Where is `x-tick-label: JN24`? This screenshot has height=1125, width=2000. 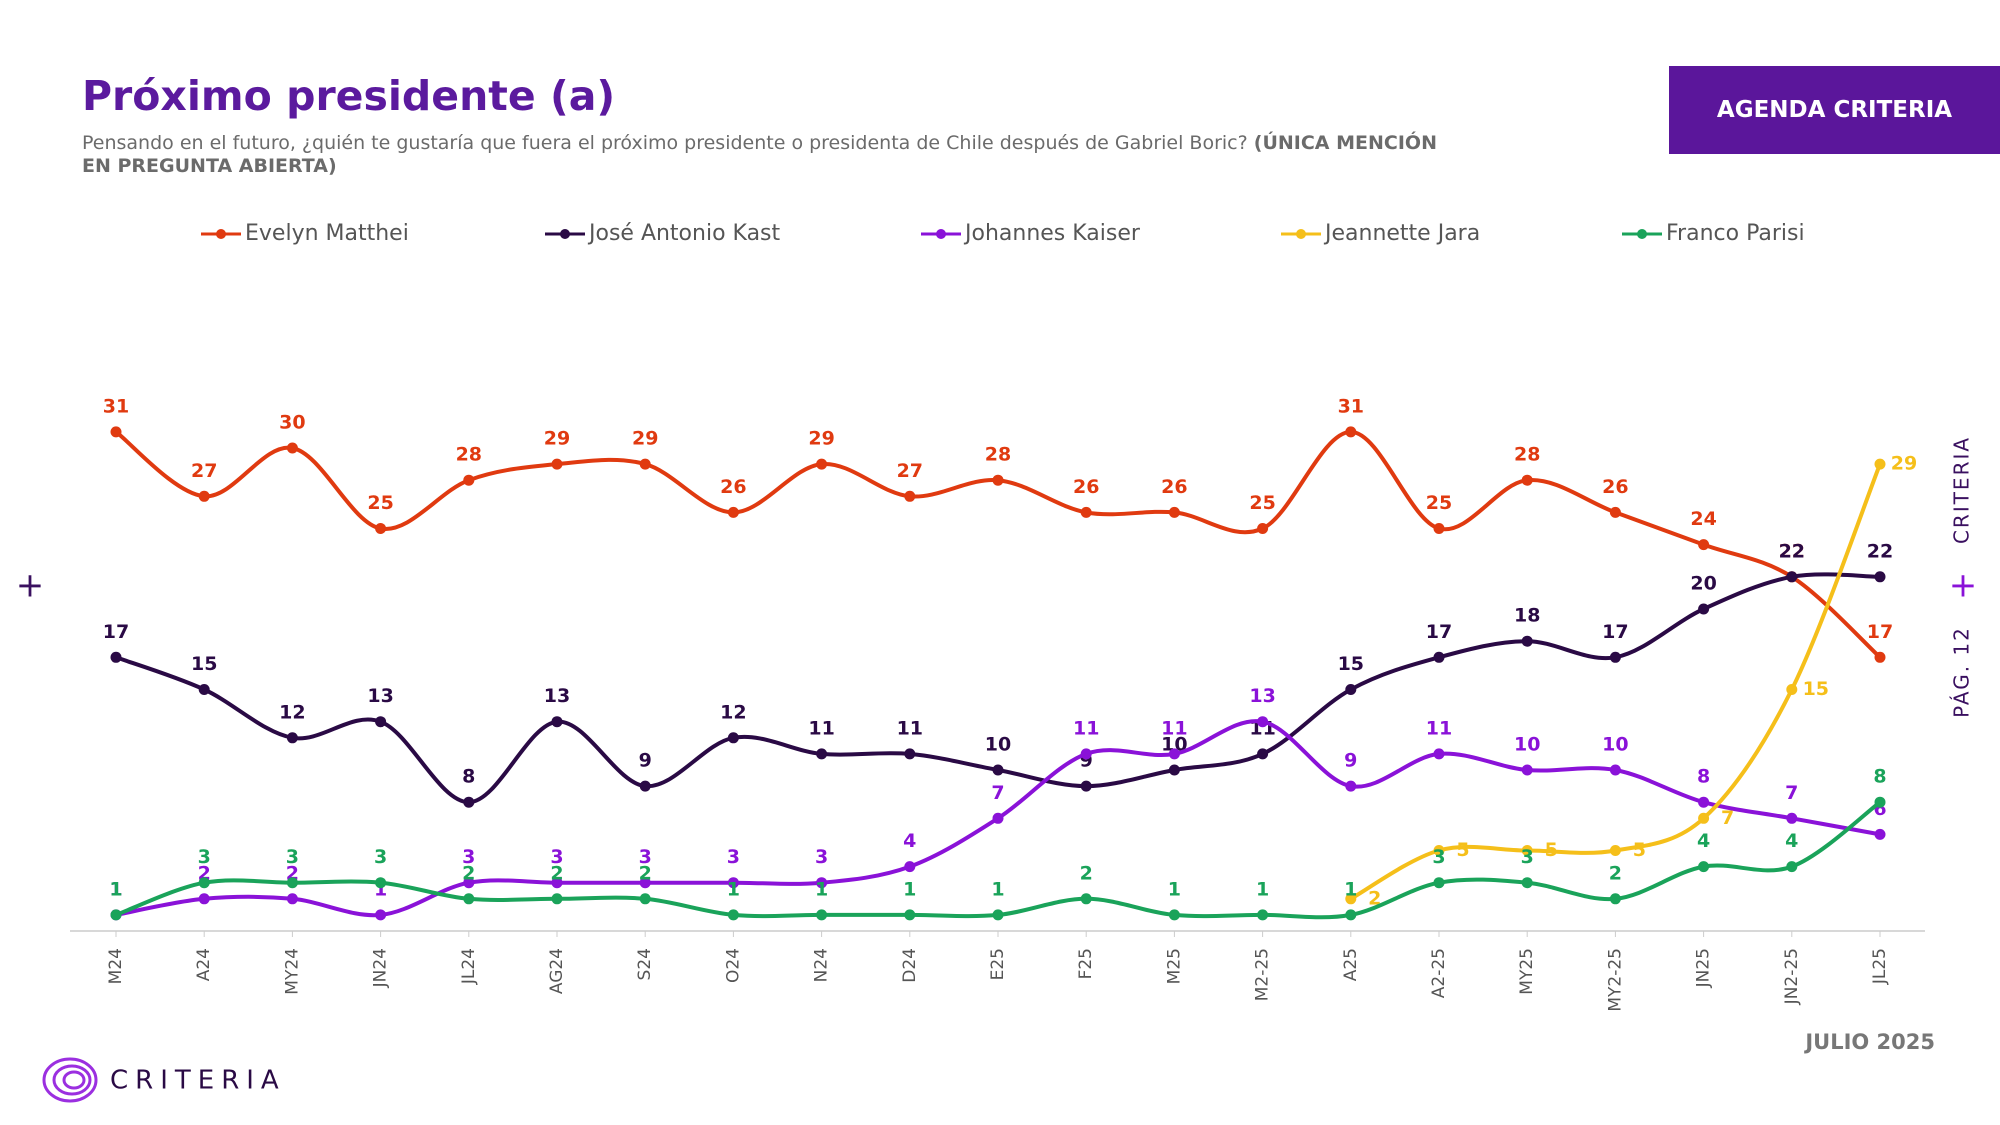
x-tick-label: JN24 is located at coordinates (381, 968).